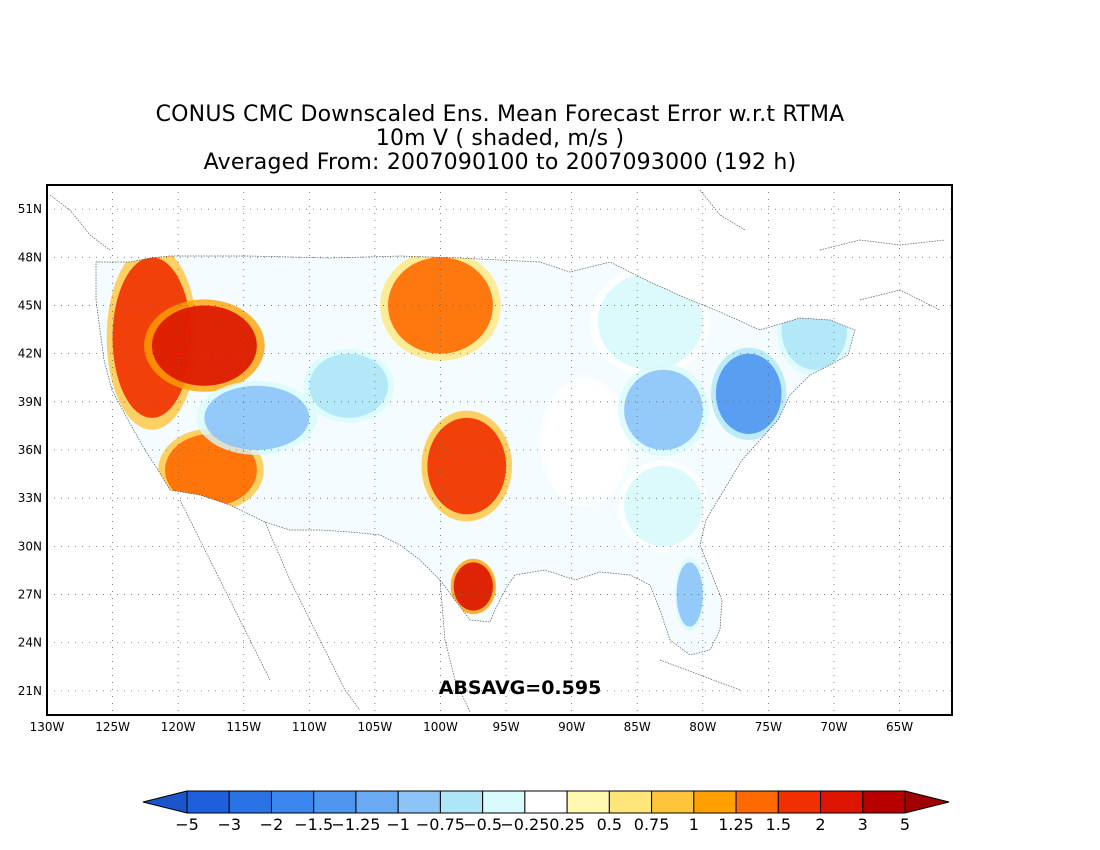  What do you see at coordinates (497, 250) in the screenshot?
I see `canada-coast` at bounding box center [497, 250].